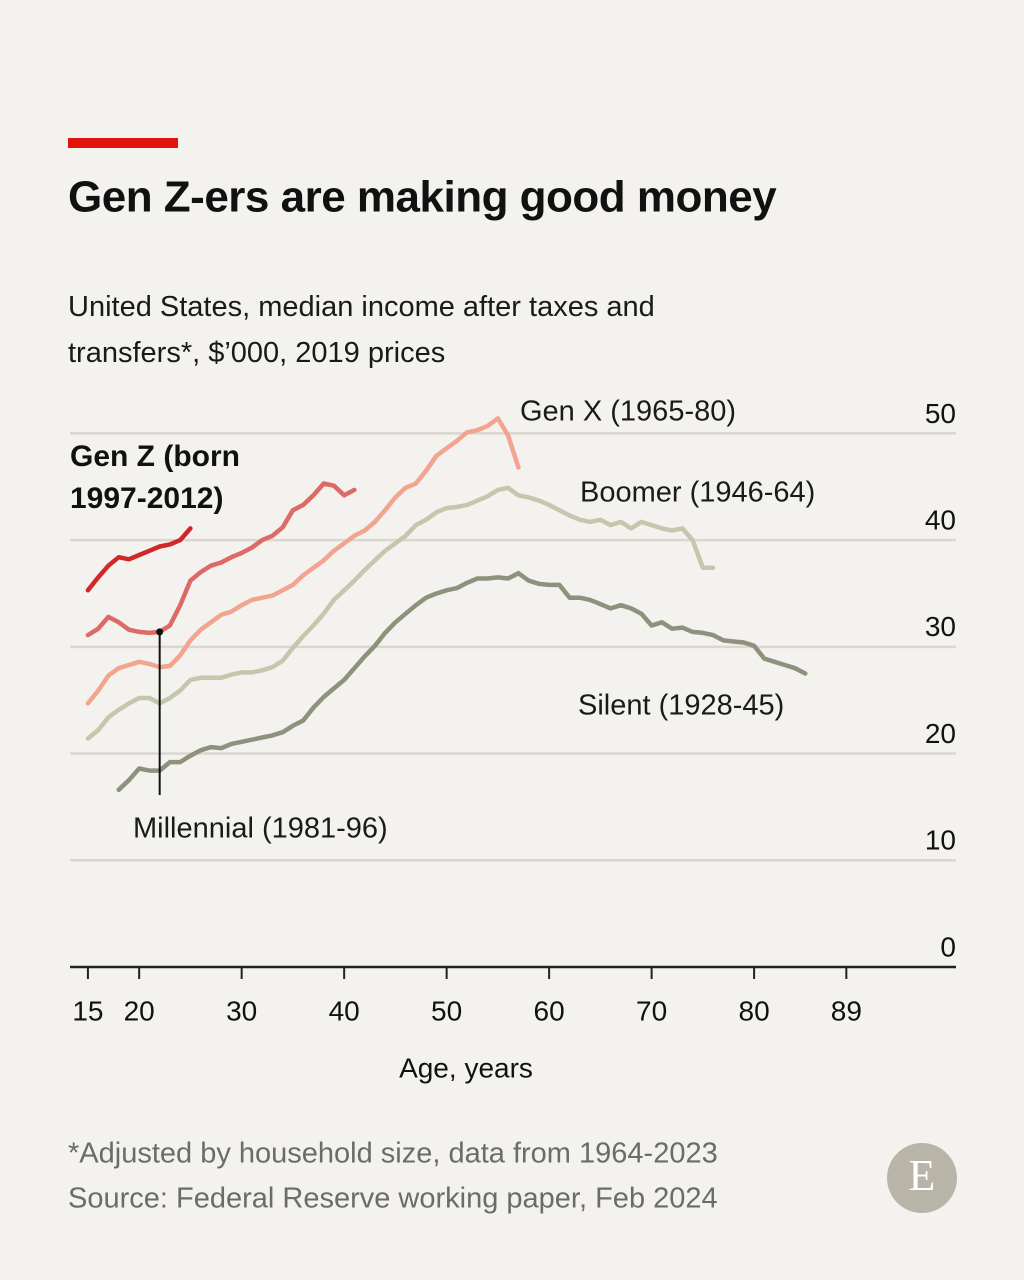 This screenshot has width=1024, height=1280. I want to click on series-label: Boomer (1946-64), so click(697, 493).